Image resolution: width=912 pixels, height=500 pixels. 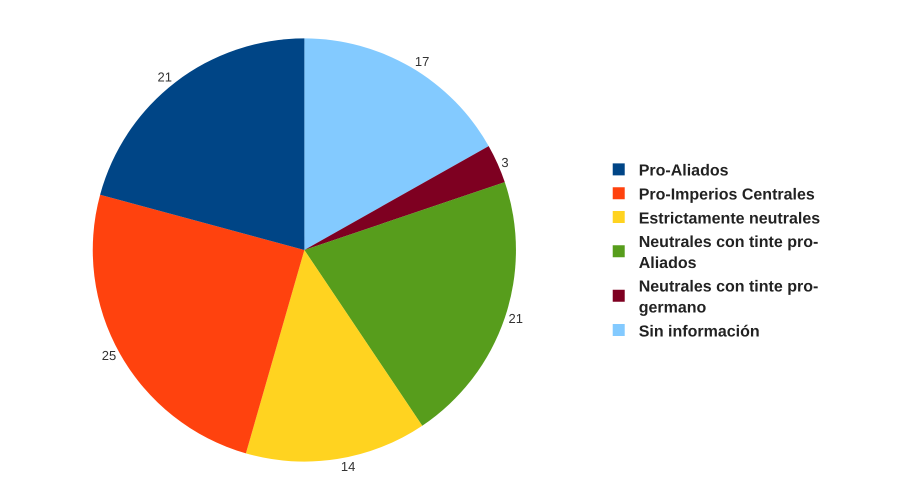 I want to click on legend-label: Pro-Imperios Centrales, so click(x=726, y=195).